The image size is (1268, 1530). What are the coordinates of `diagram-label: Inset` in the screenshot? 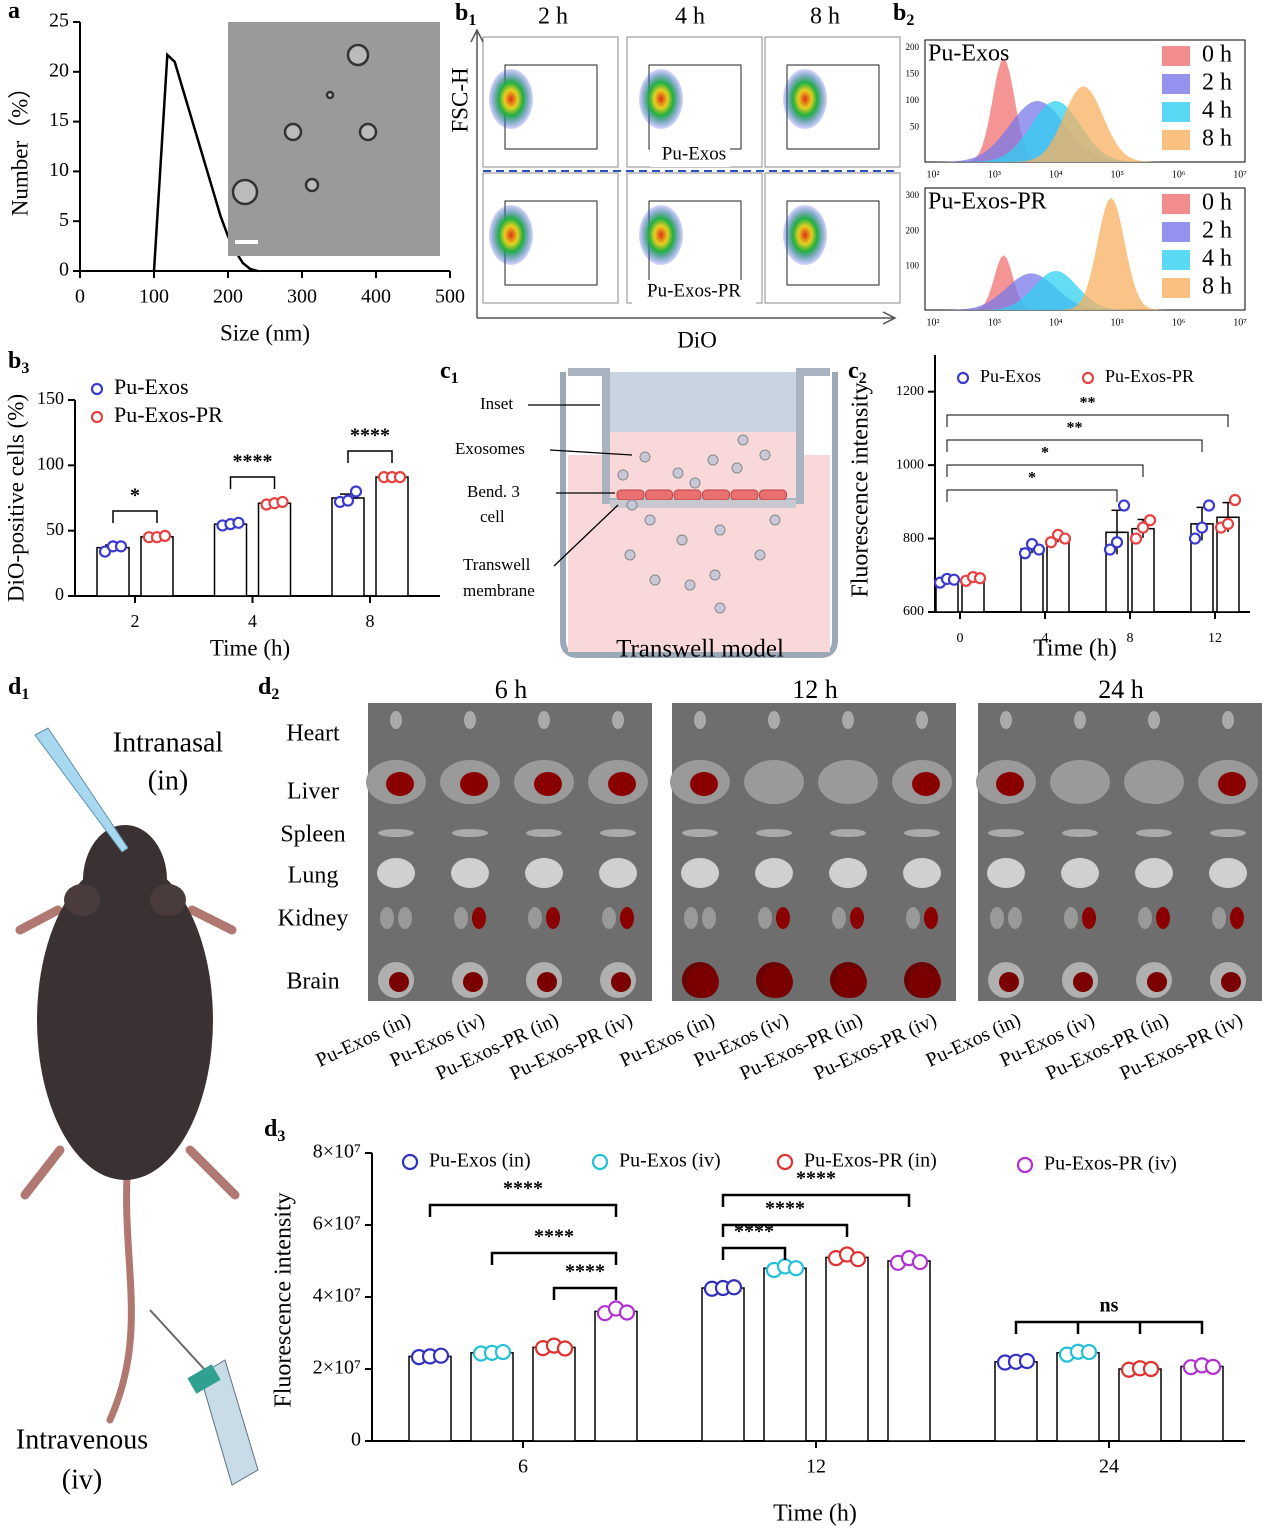 It's located at (496, 403).